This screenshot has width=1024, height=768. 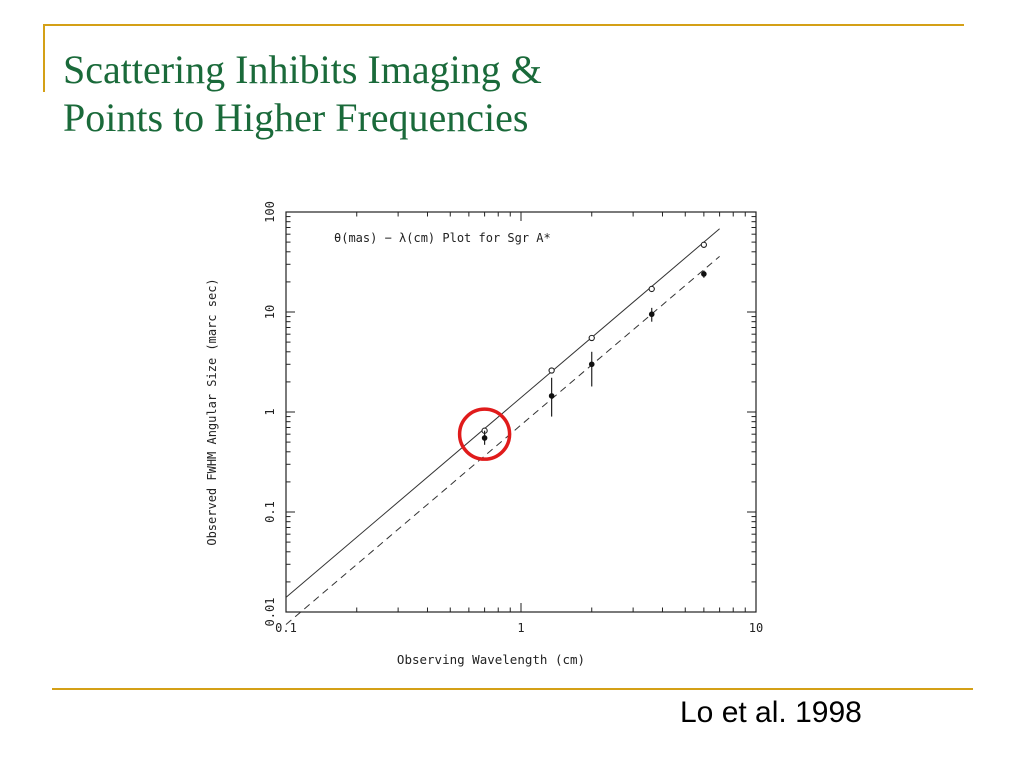 What do you see at coordinates (44, 58) in the screenshot?
I see `accent-vertical-line` at bounding box center [44, 58].